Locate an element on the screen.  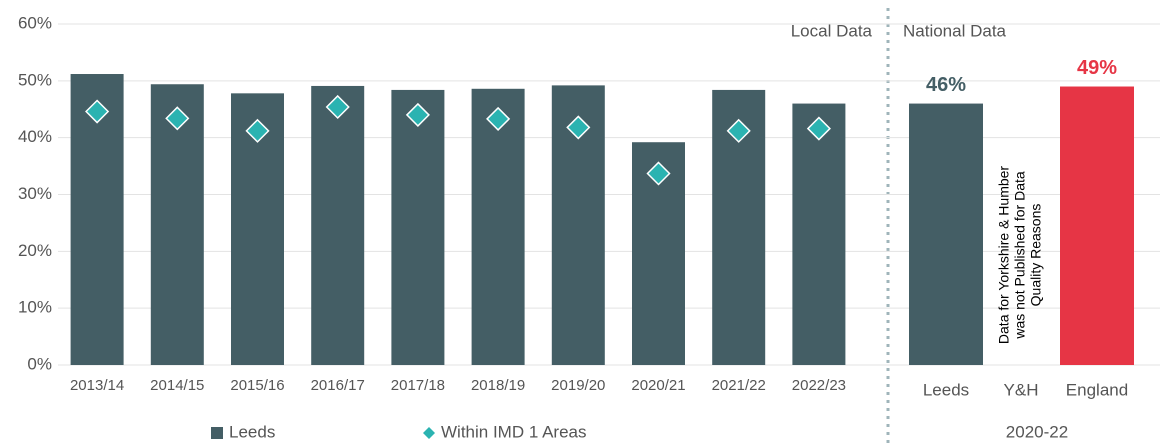
x-tick-label: Leeds is located at coordinates (946, 389).